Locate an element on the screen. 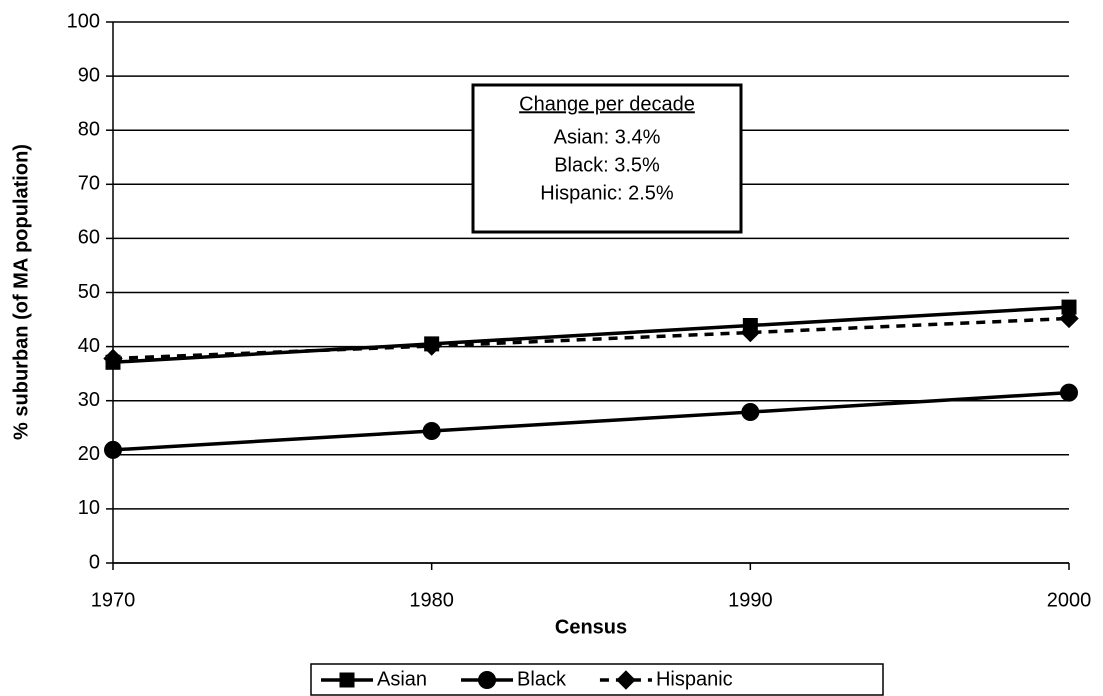 The height and width of the screenshot is (696, 1103). x-axis-label: Census is located at coordinates (591, 627).